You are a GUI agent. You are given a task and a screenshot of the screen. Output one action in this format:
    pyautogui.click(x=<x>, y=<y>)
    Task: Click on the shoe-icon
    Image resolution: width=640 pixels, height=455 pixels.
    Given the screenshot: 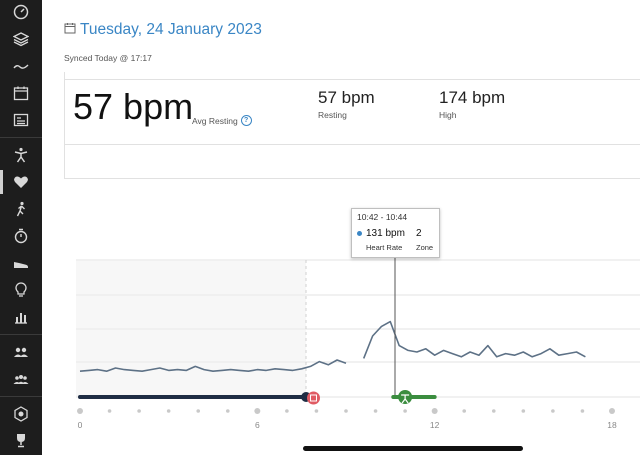 What is the action you would take?
    pyautogui.click(x=21, y=263)
    